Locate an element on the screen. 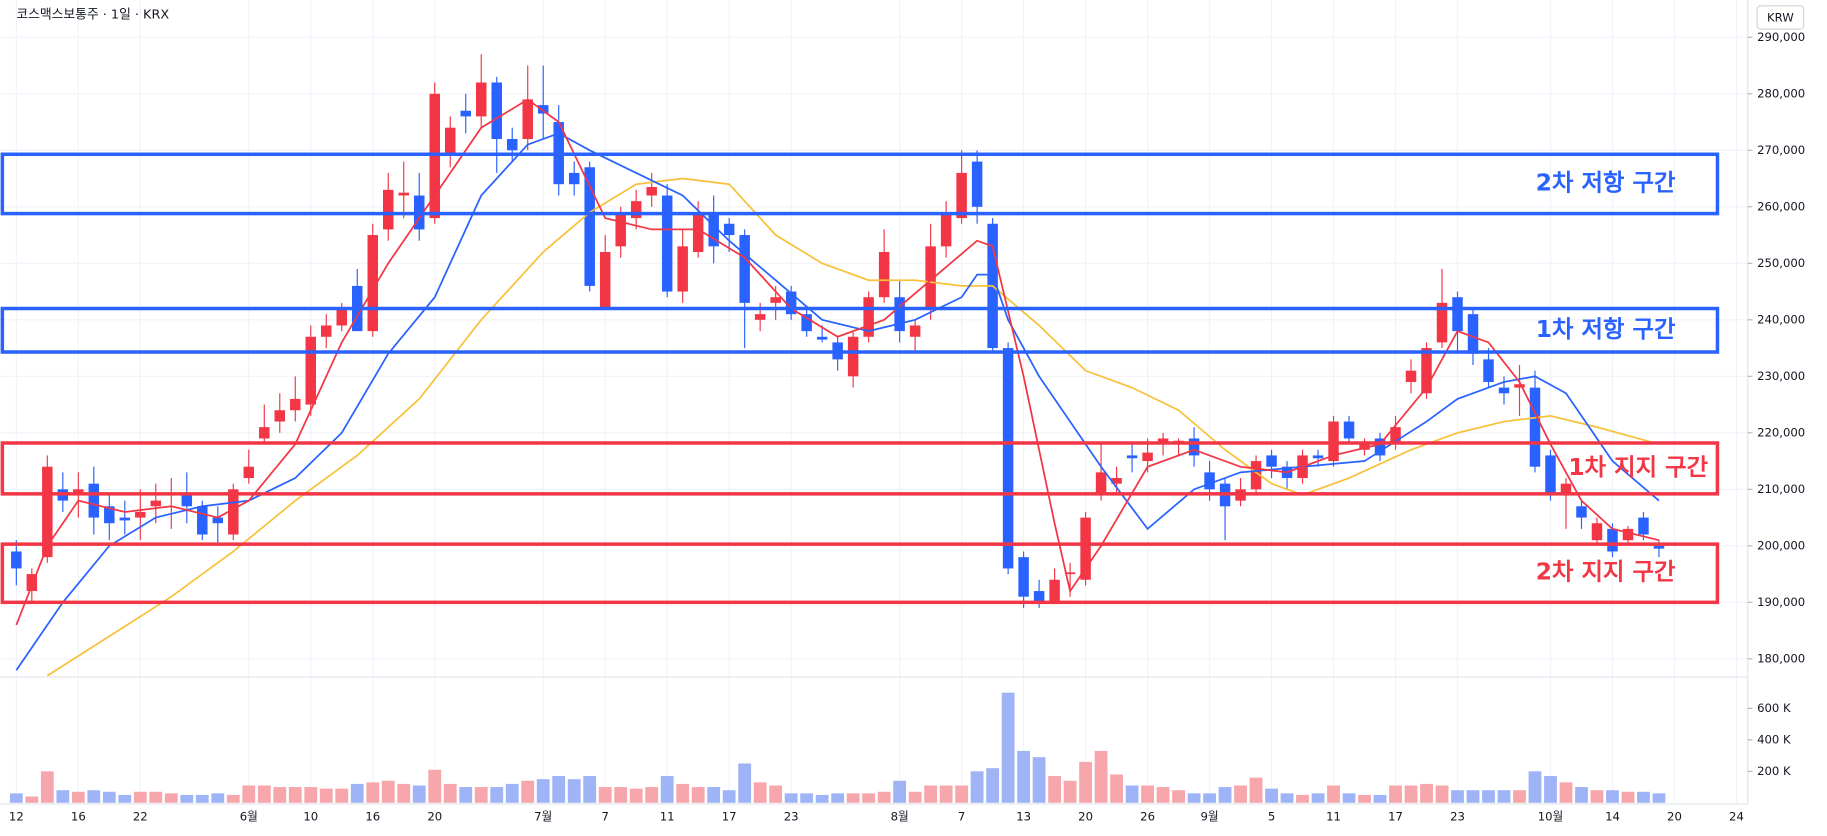  x-tick-label: 13 is located at coordinates (1023, 816).